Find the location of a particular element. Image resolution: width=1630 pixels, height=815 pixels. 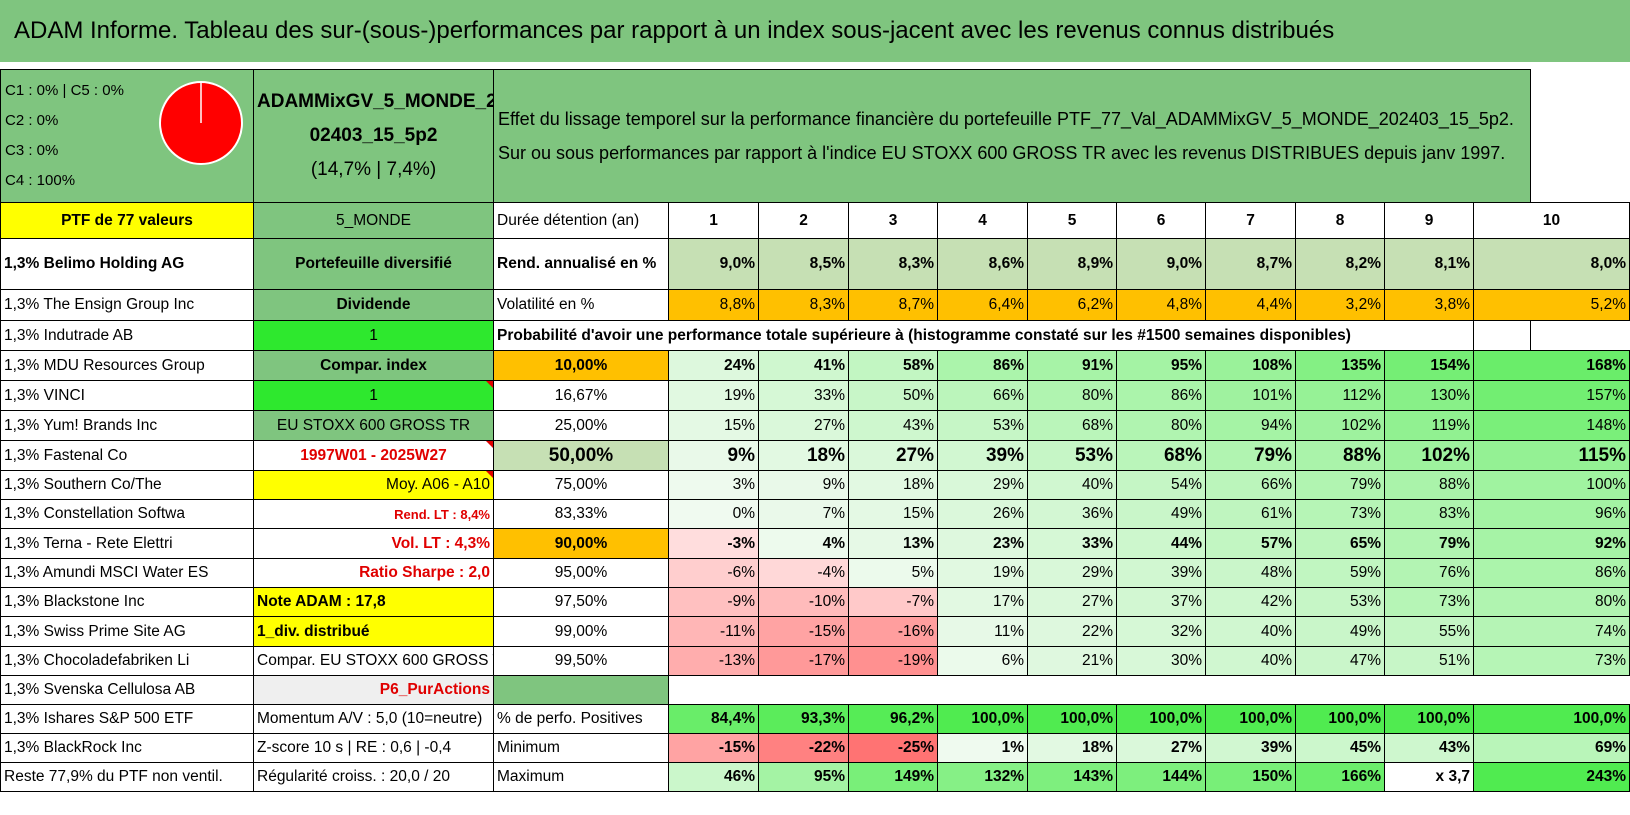

probability-value: 43% is located at coordinates (893, 425).